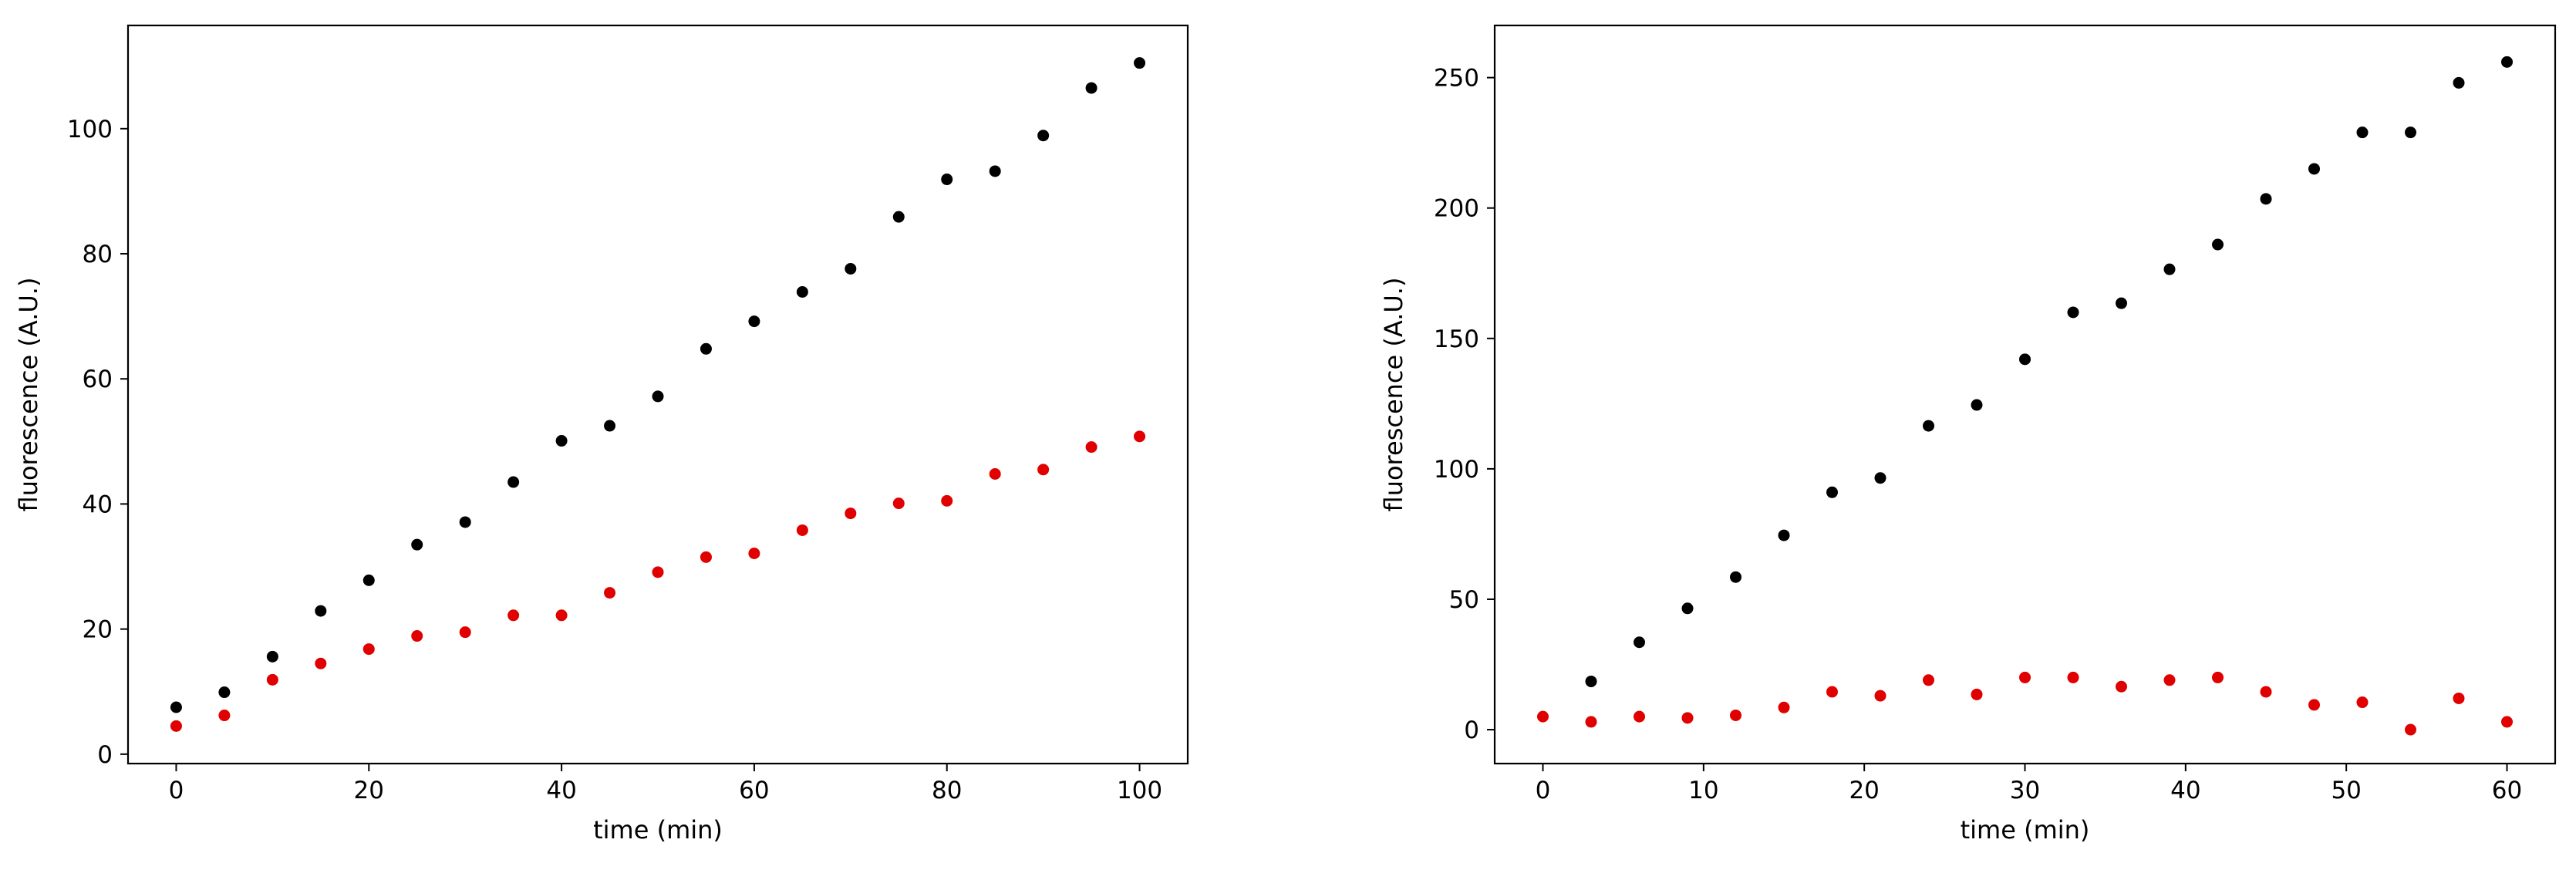 The height and width of the screenshot is (870, 2576). Describe the element at coordinates (1456, 209) in the screenshot. I see `y-tick-label: 200` at that location.